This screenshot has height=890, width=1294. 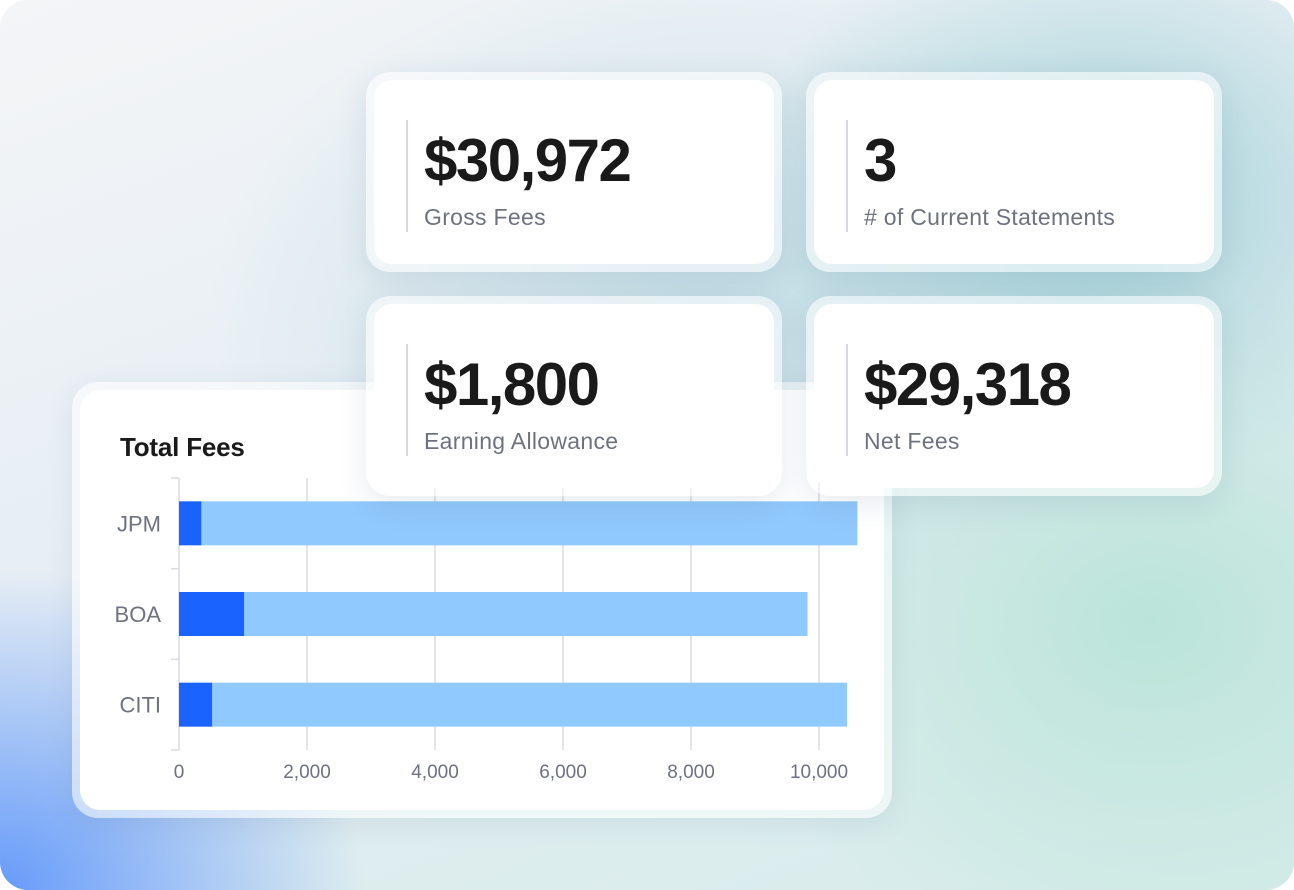 I want to click on x-tick-label: 10,000, so click(x=819, y=772).